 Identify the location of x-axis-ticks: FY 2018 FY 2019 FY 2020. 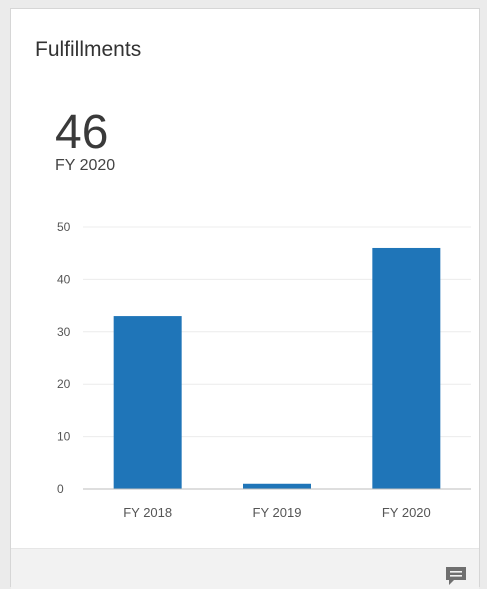
(277, 512).